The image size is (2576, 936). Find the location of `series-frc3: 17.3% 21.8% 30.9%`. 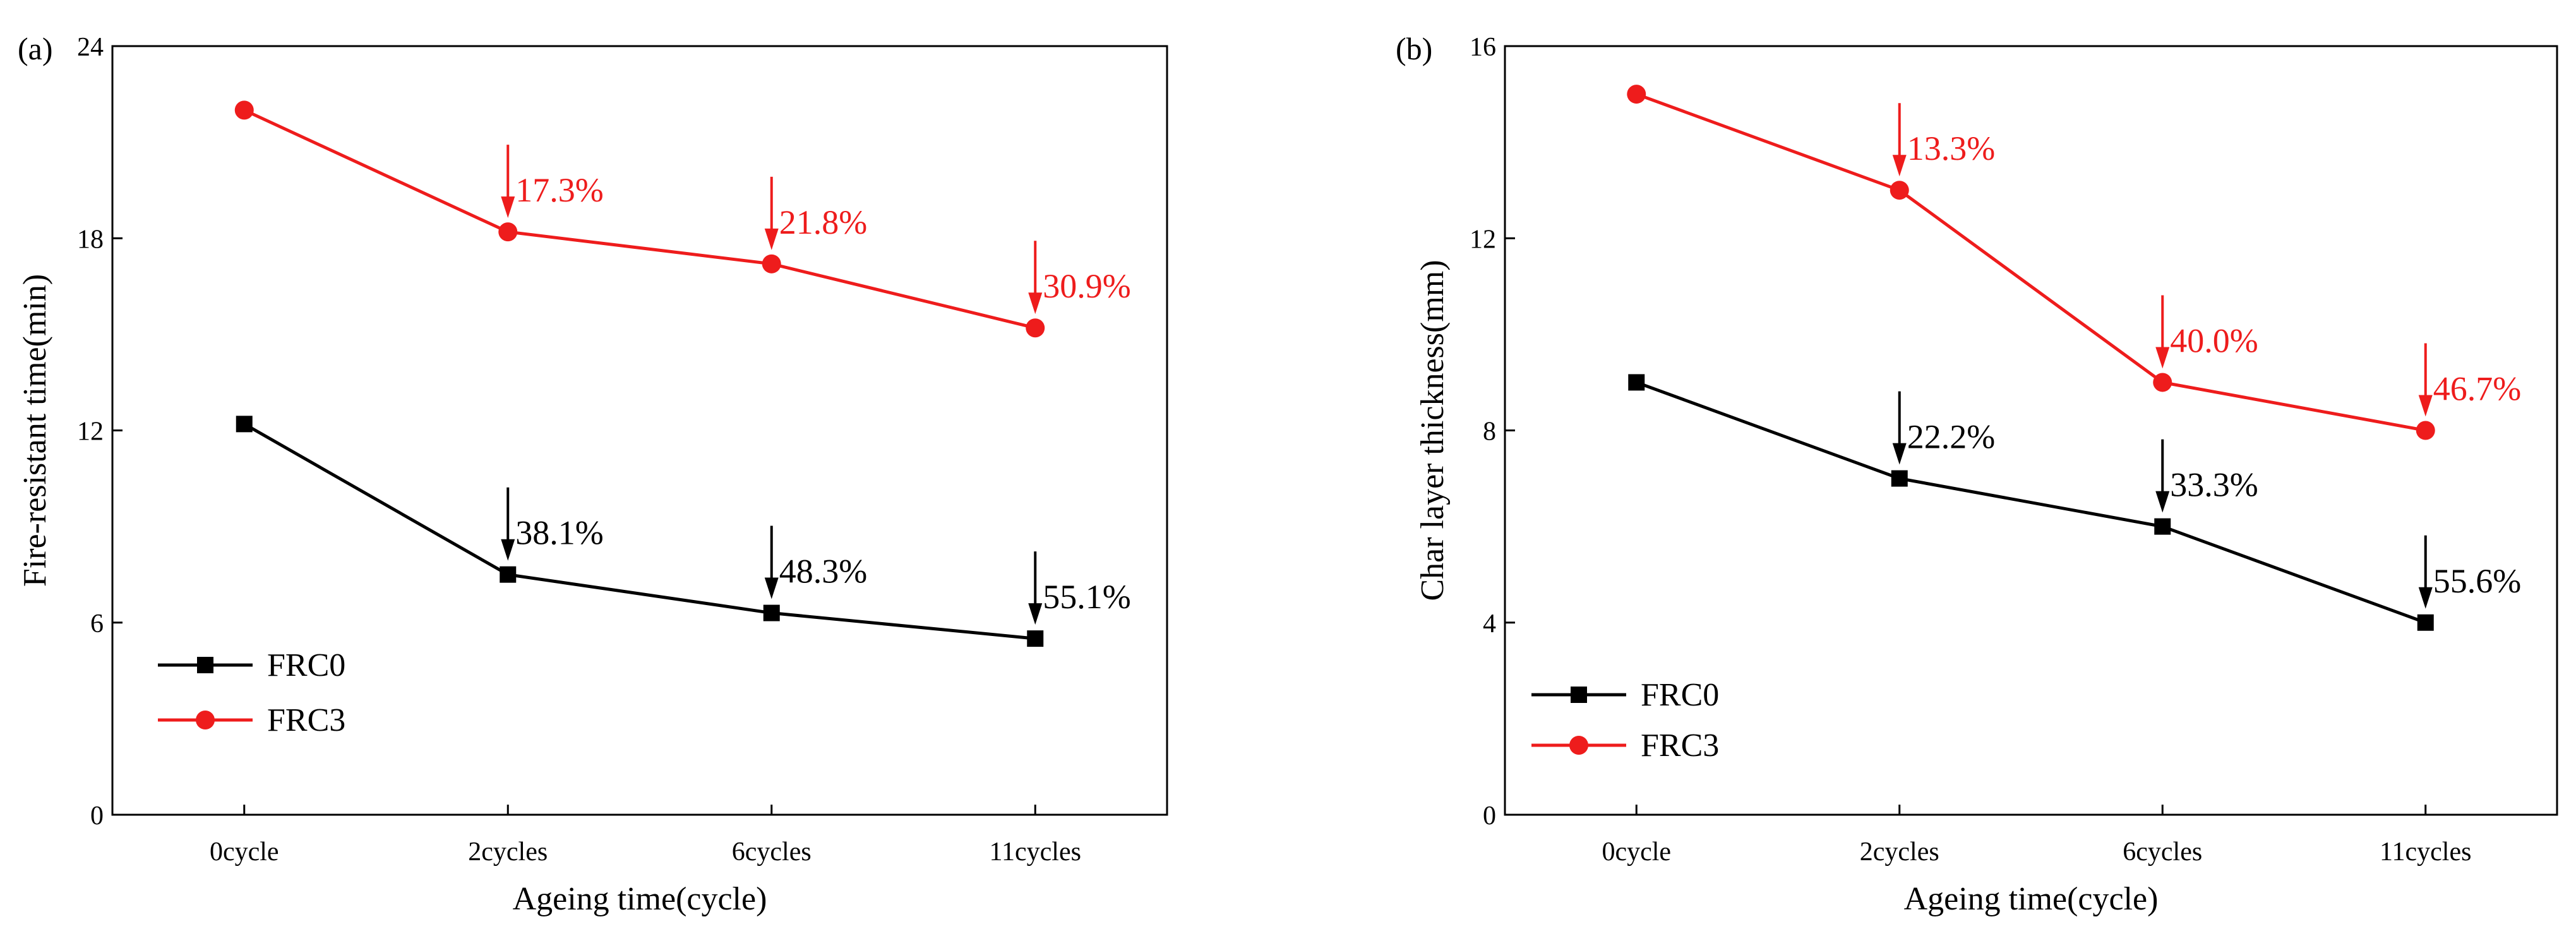

series-frc3: 17.3% 21.8% 30.9% is located at coordinates (683, 219).